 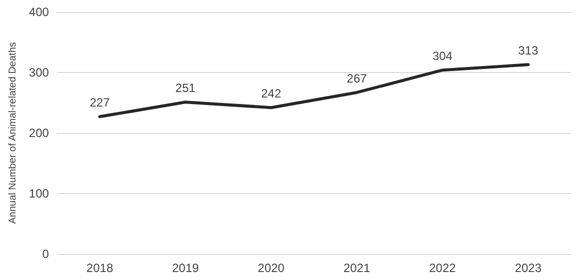 What do you see at coordinates (39, 73) in the screenshot?
I see `y-tick-label: 300` at bounding box center [39, 73].